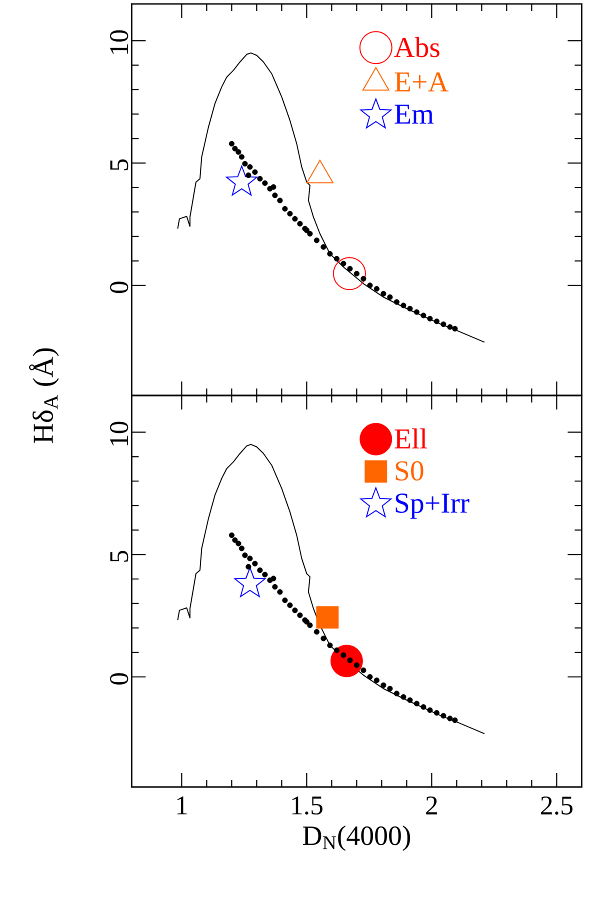 The image size is (594, 924). I want to click on legend-label: S0, so click(410, 471).